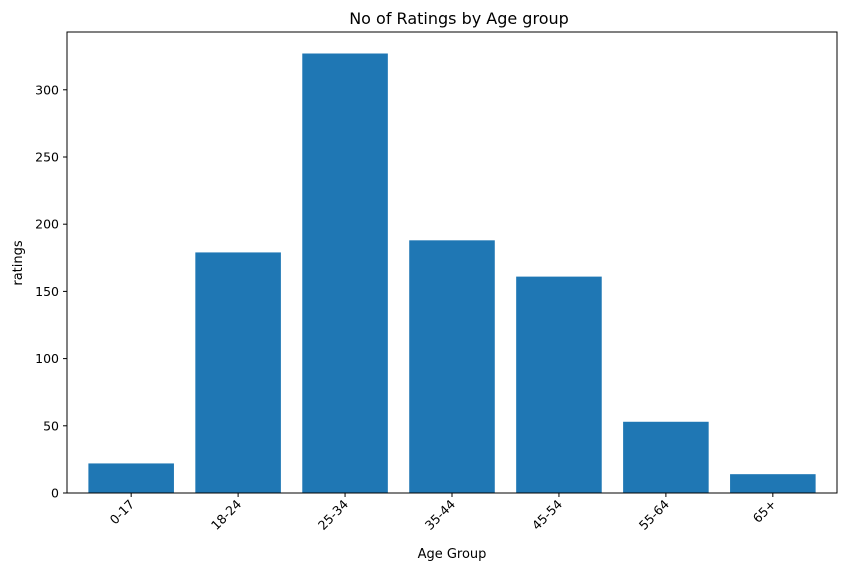 The width and height of the screenshot is (850, 571). I want to click on x-tick-label-25-34: 25-34, so click(333, 514).